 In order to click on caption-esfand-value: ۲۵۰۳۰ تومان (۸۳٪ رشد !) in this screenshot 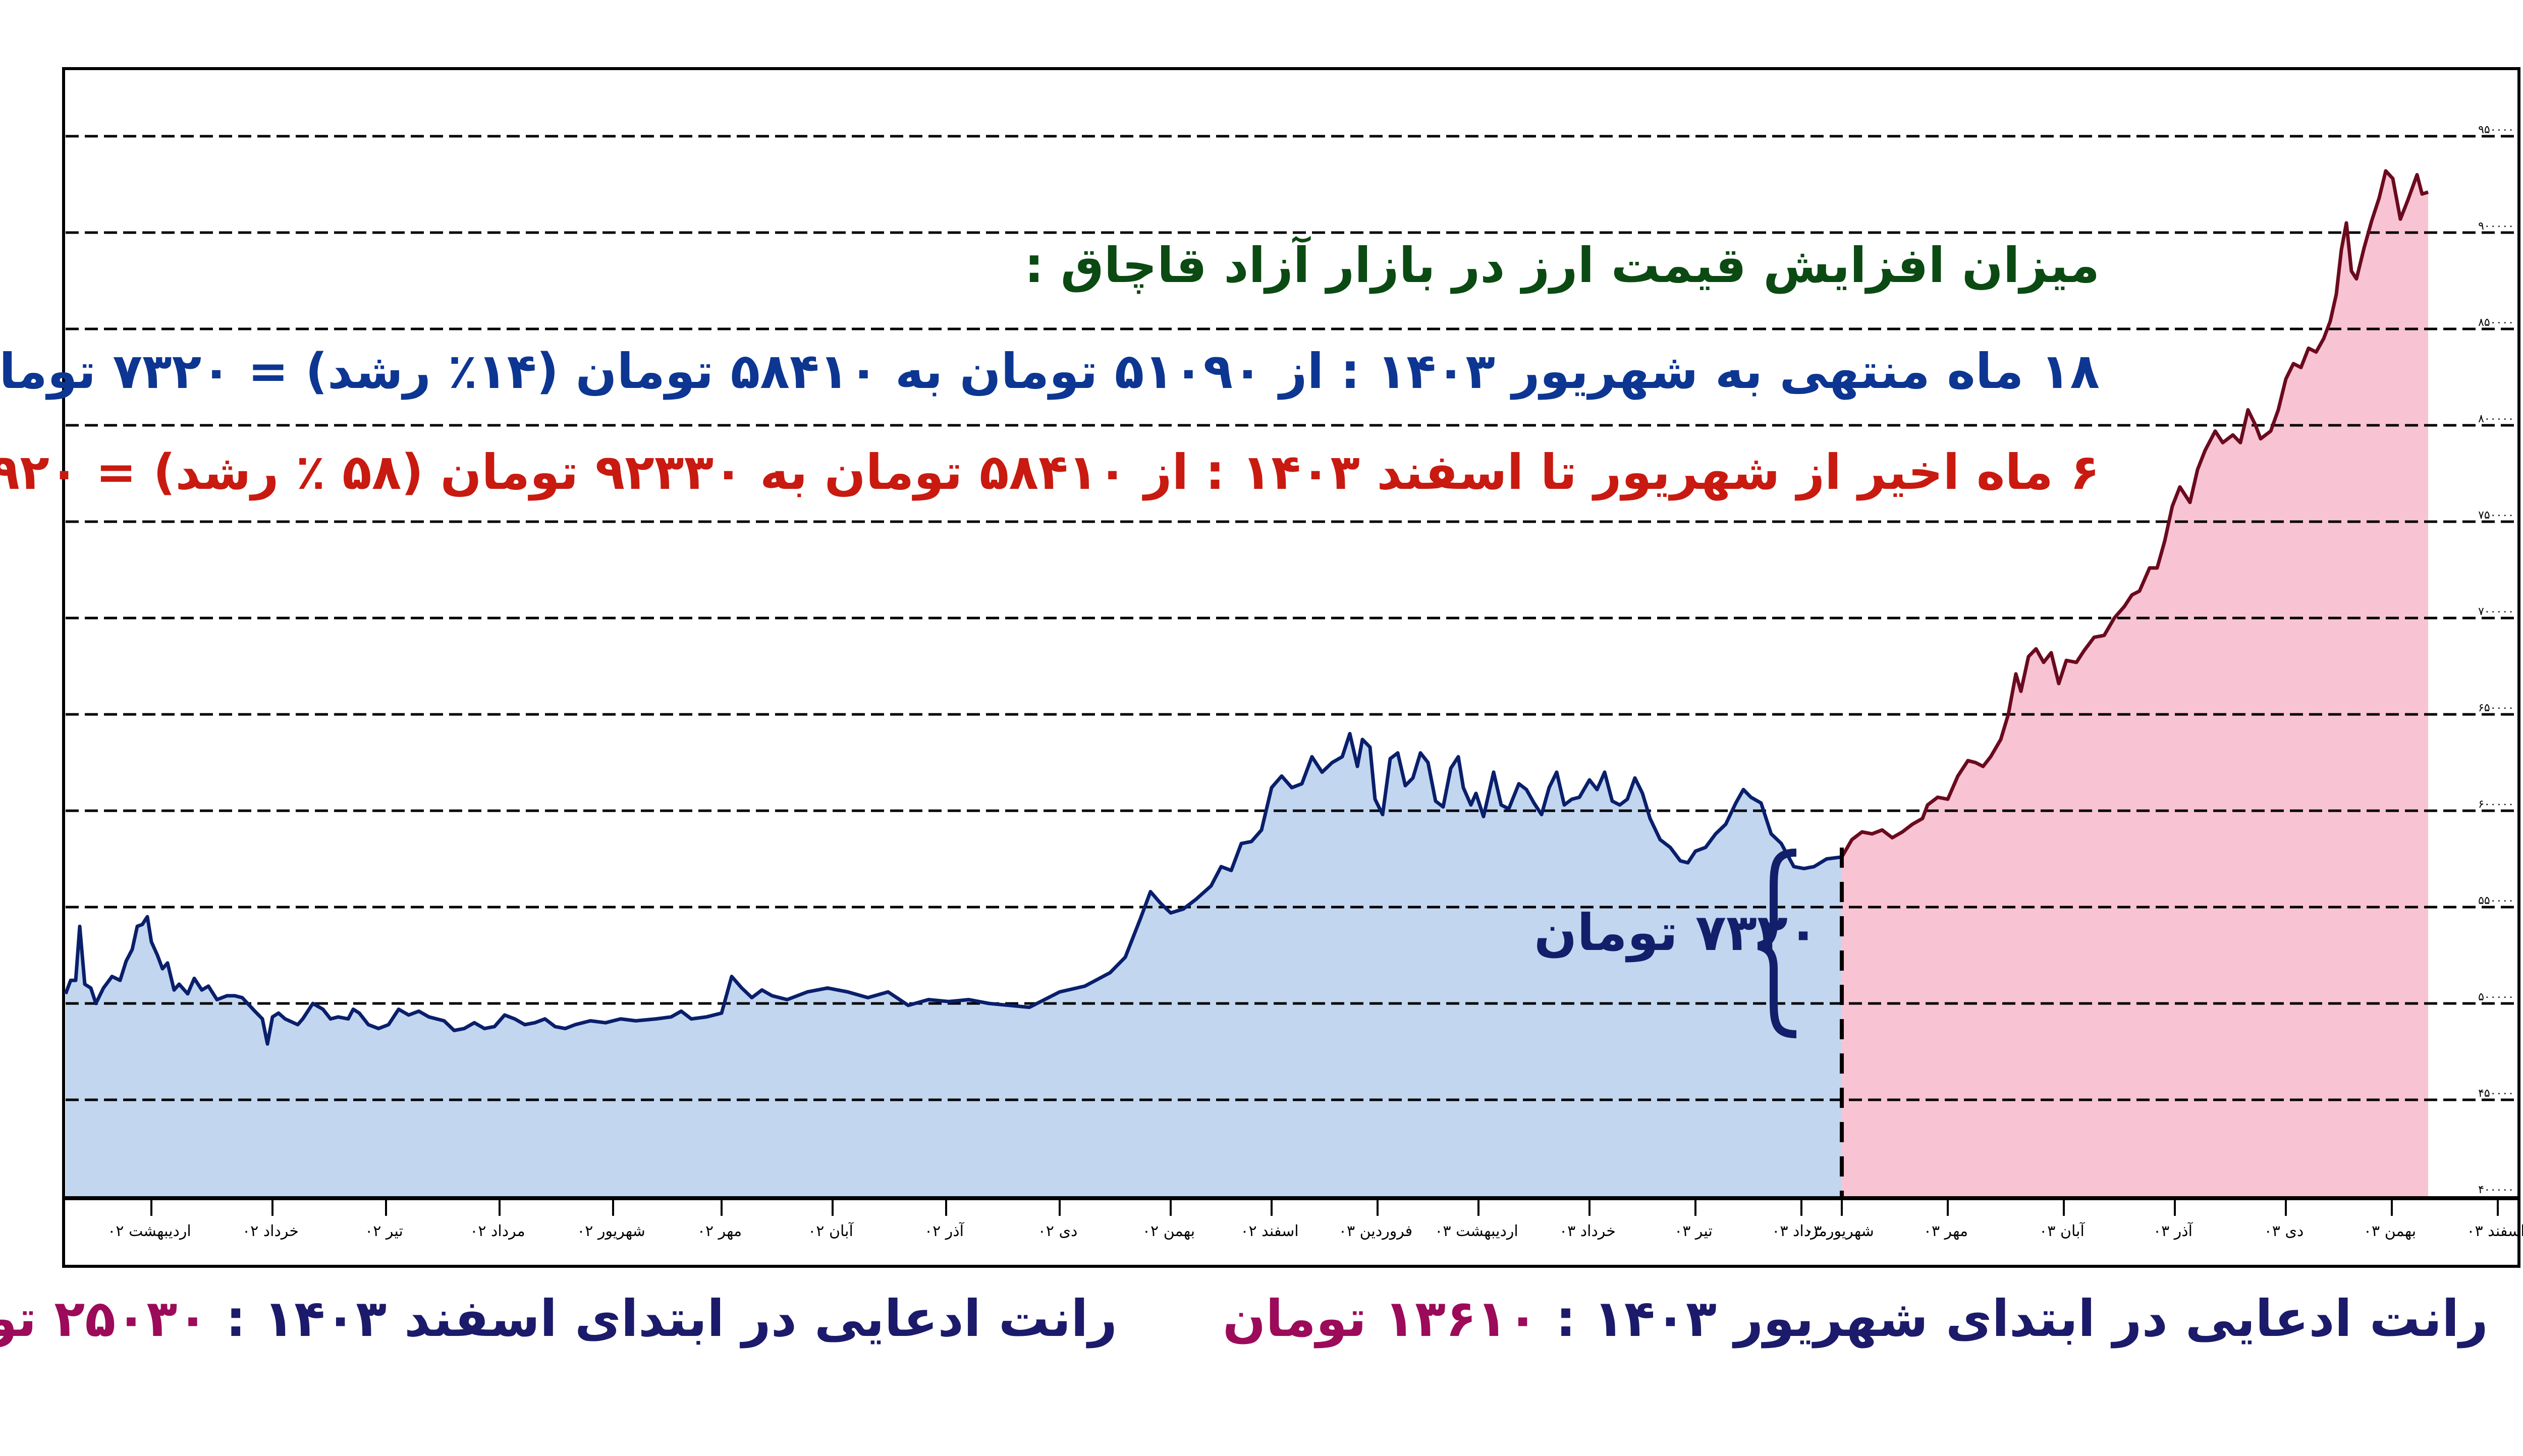, I will do `click(104, 1318)`.